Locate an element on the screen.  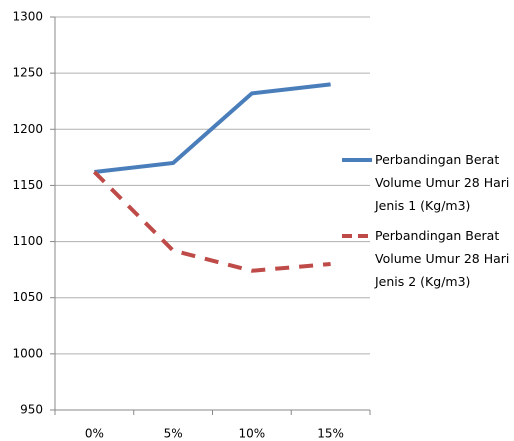
y-tick-label: 1200 is located at coordinates (27, 129).